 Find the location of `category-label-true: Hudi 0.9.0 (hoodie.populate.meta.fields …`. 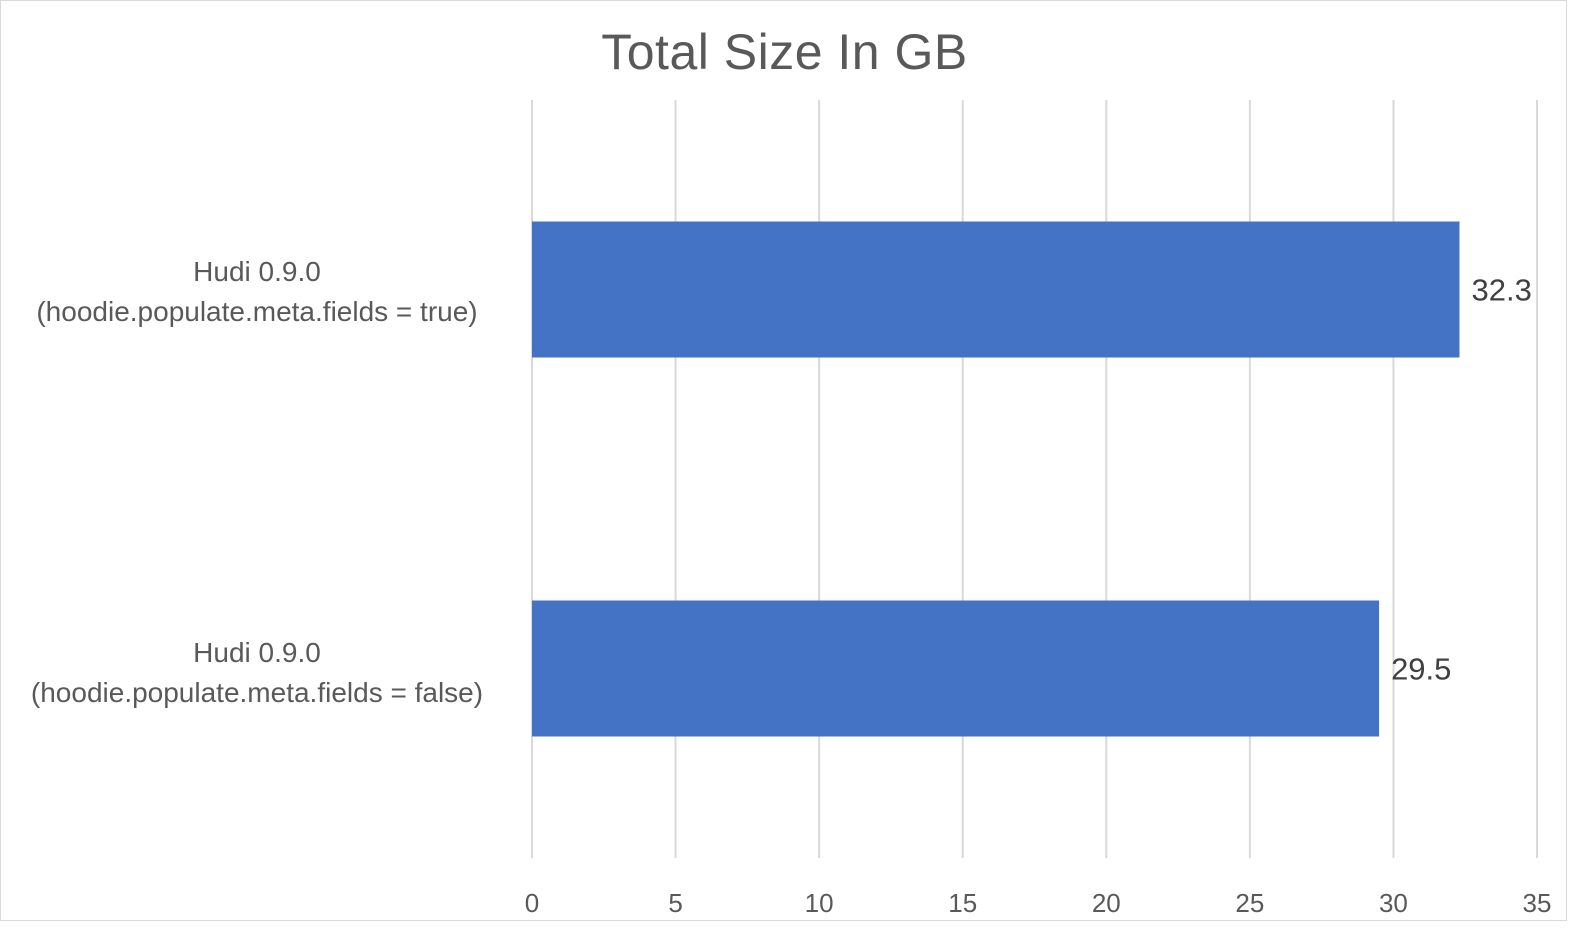

category-label-true: Hudi 0.9.0 (hoodie.populate.meta.fields … is located at coordinates (257, 292).